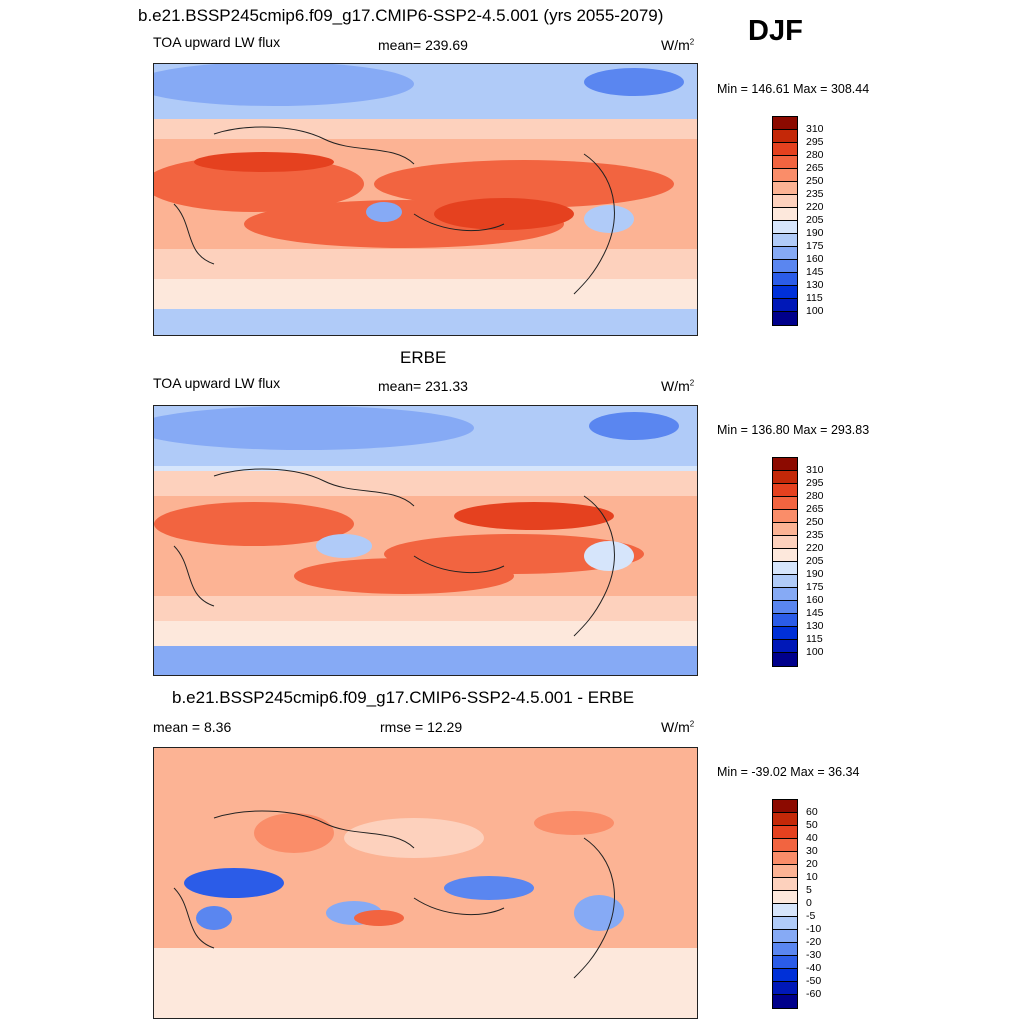  What do you see at coordinates (812, 864) in the screenshot?
I see `colorbar-tick-label: 20` at bounding box center [812, 864].